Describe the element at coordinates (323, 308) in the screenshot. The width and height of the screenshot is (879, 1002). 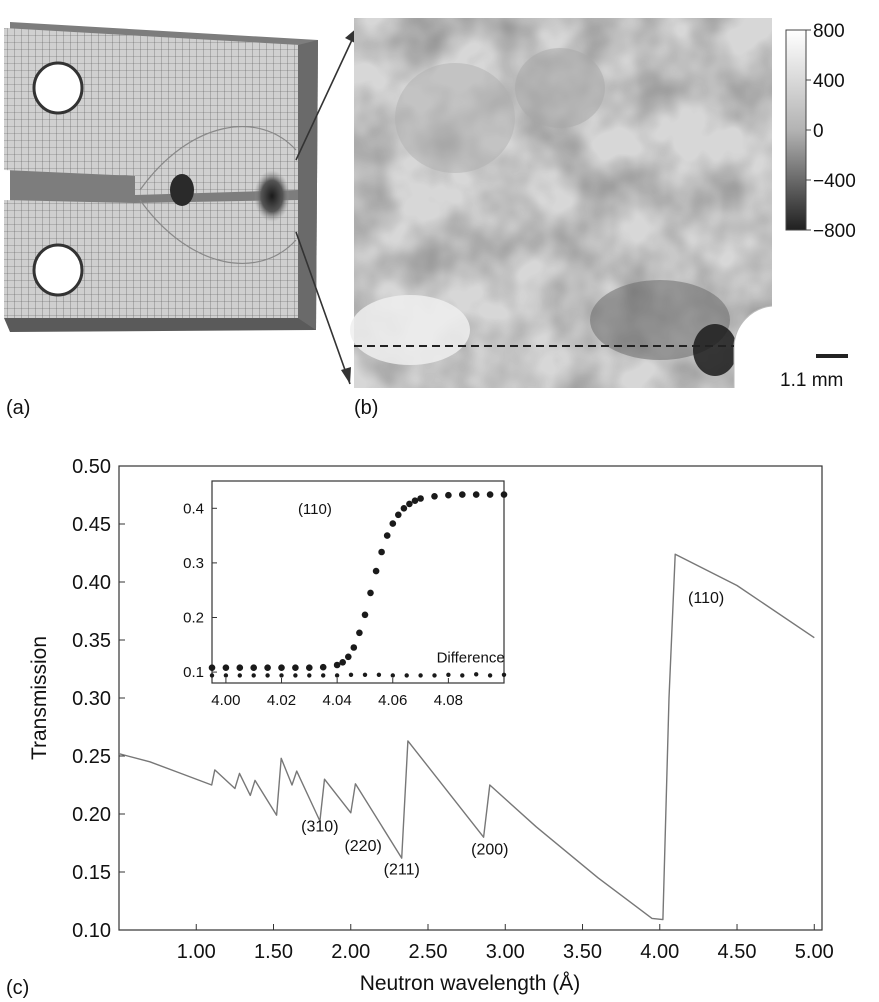
I see `zoom-line-bottom` at that location.